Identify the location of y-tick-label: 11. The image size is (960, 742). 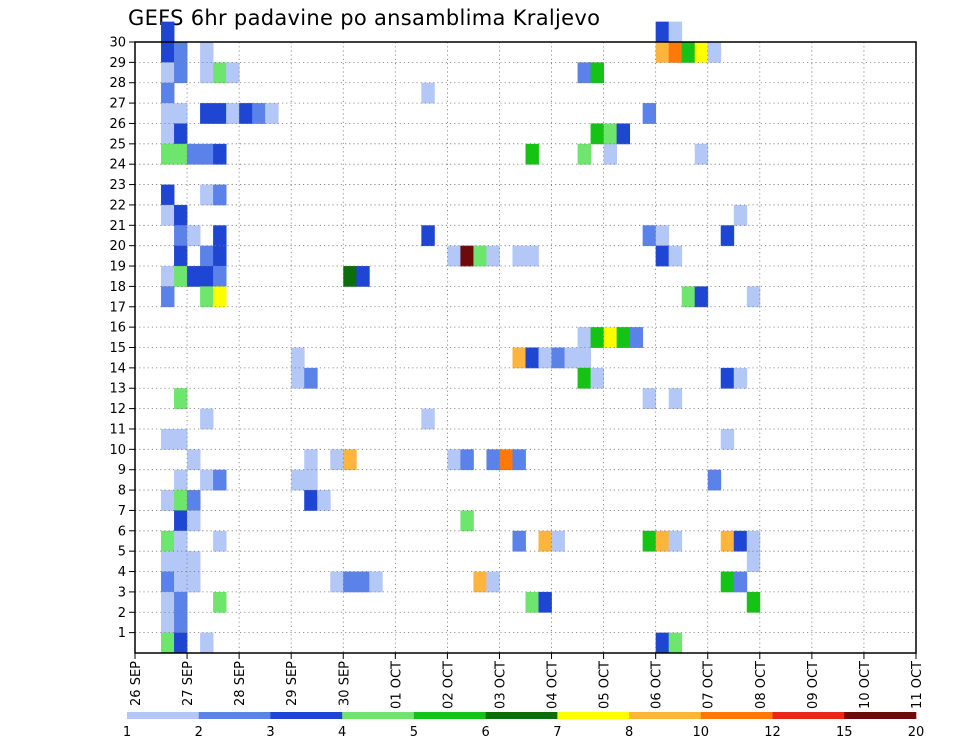
(117, 429).